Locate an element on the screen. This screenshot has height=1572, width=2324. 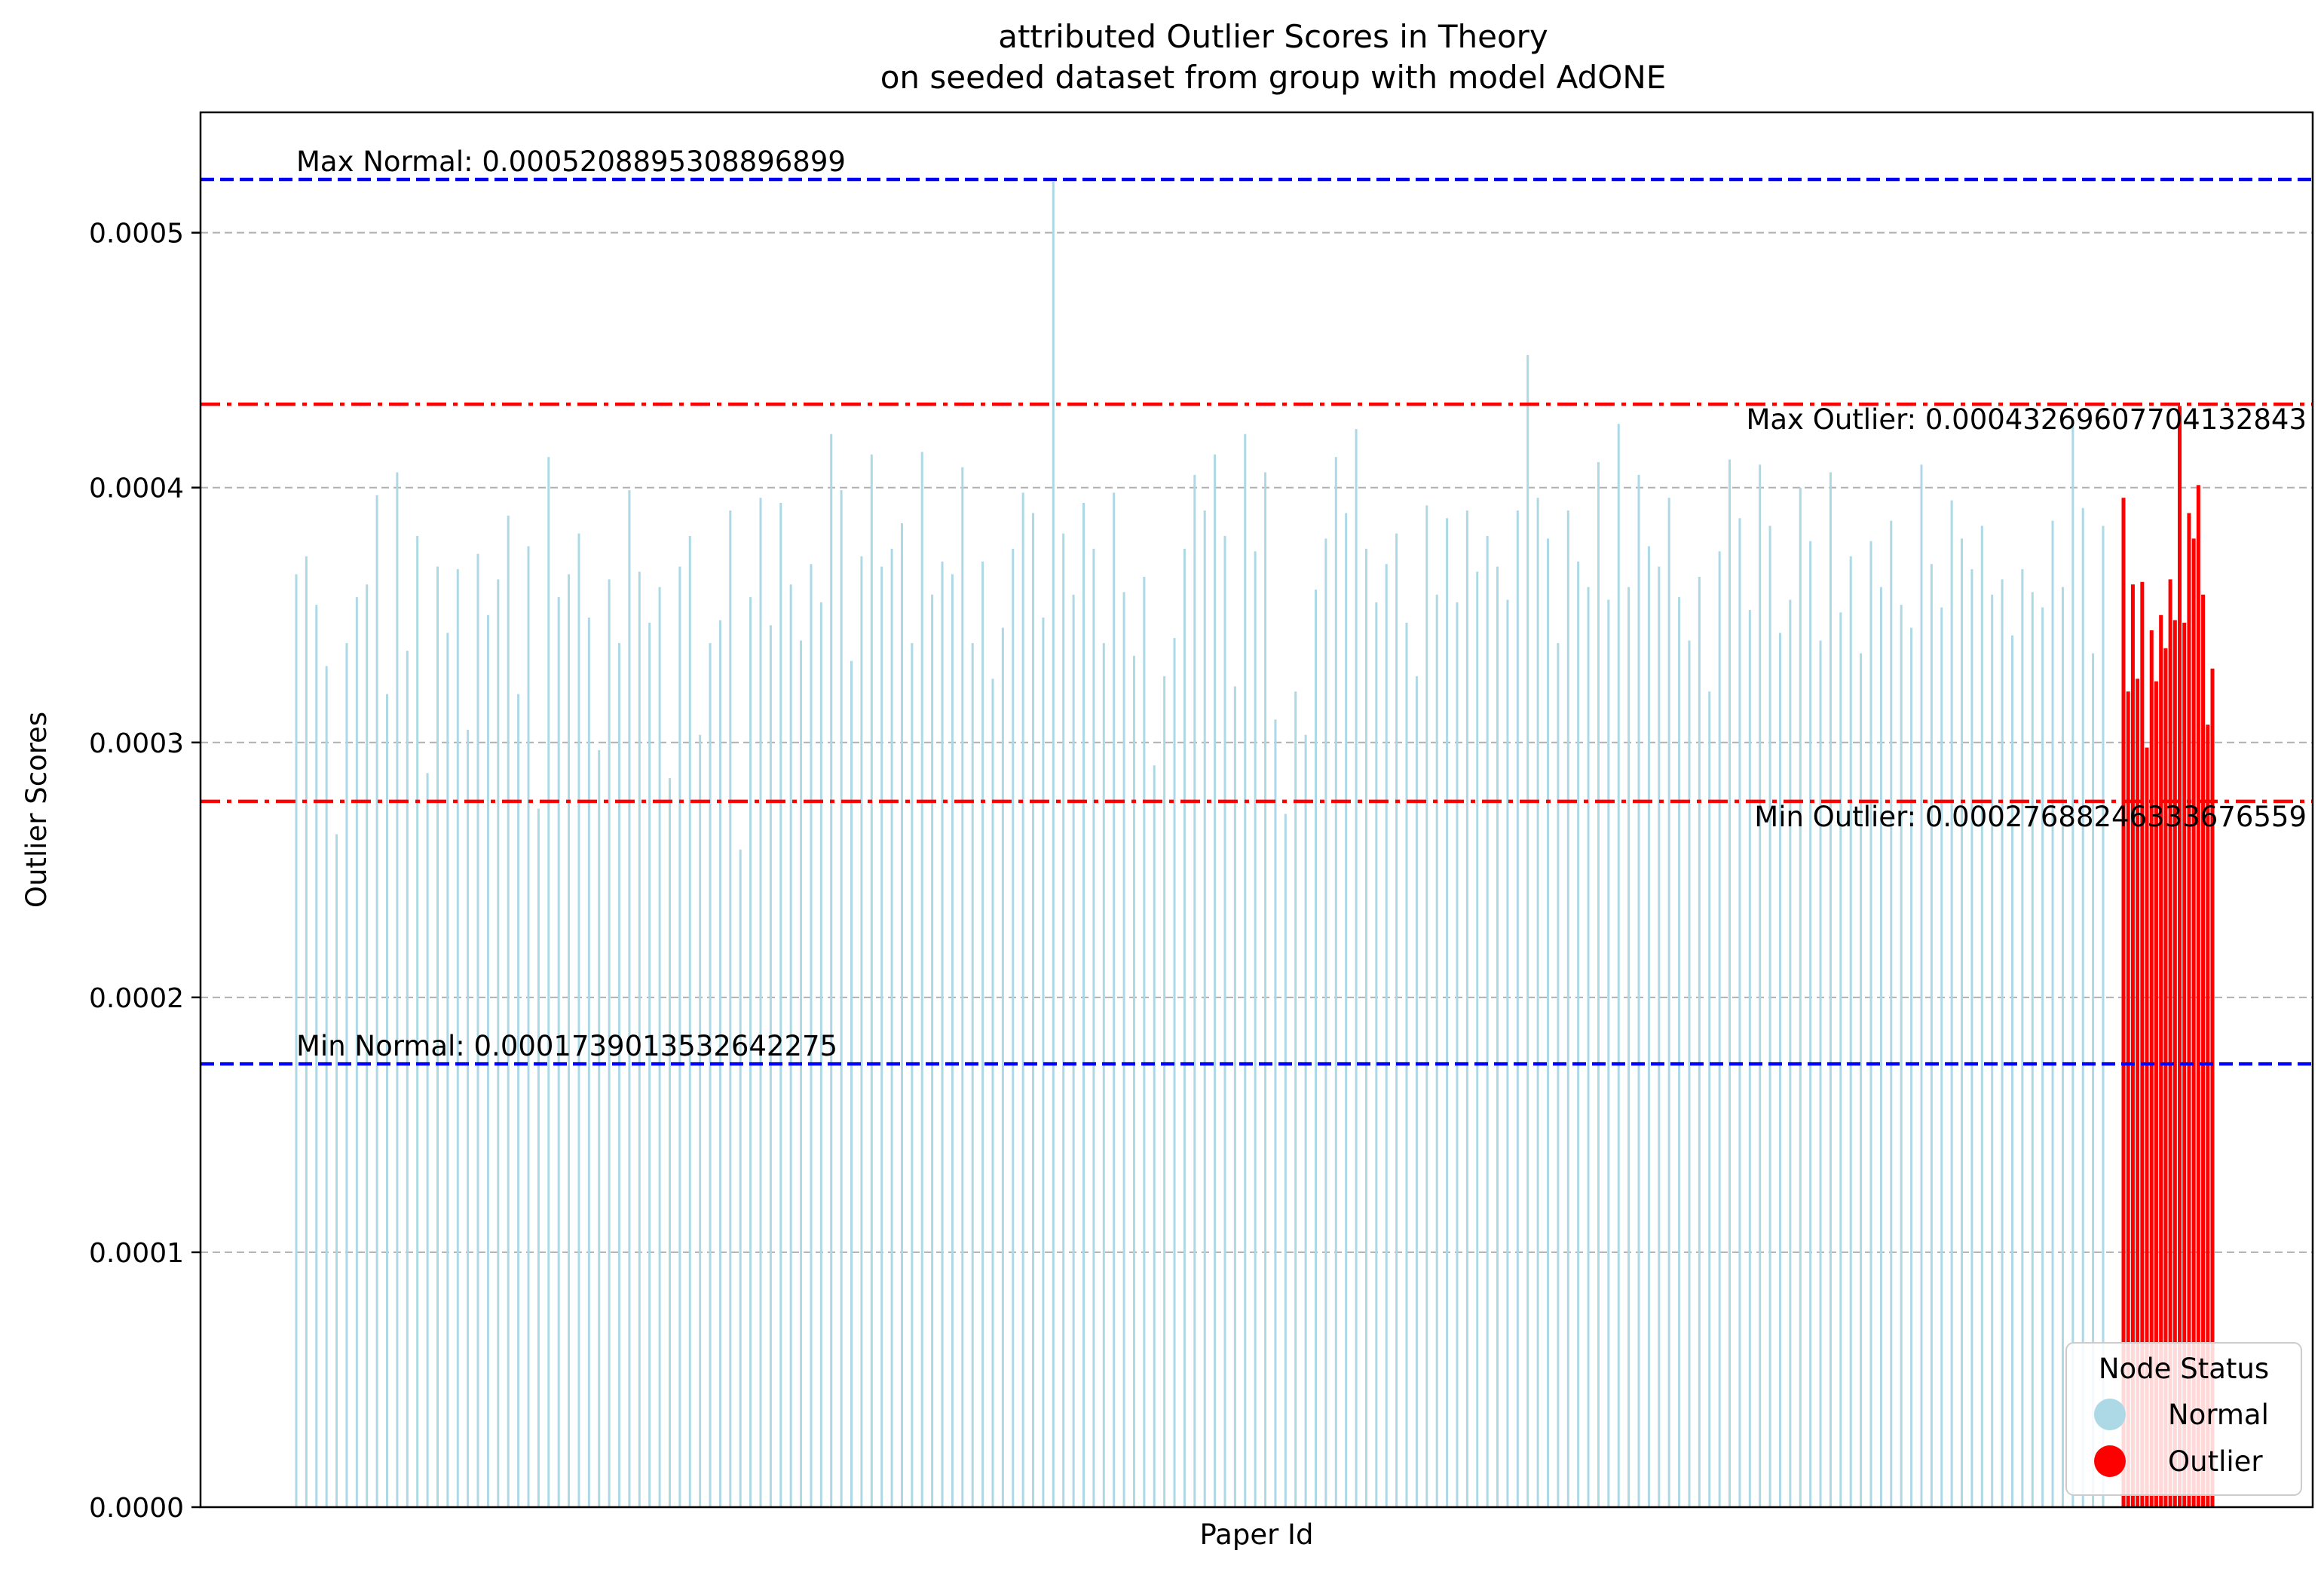
legend: Node Status Normal Outlier is located at coordinates (2183, 1419).